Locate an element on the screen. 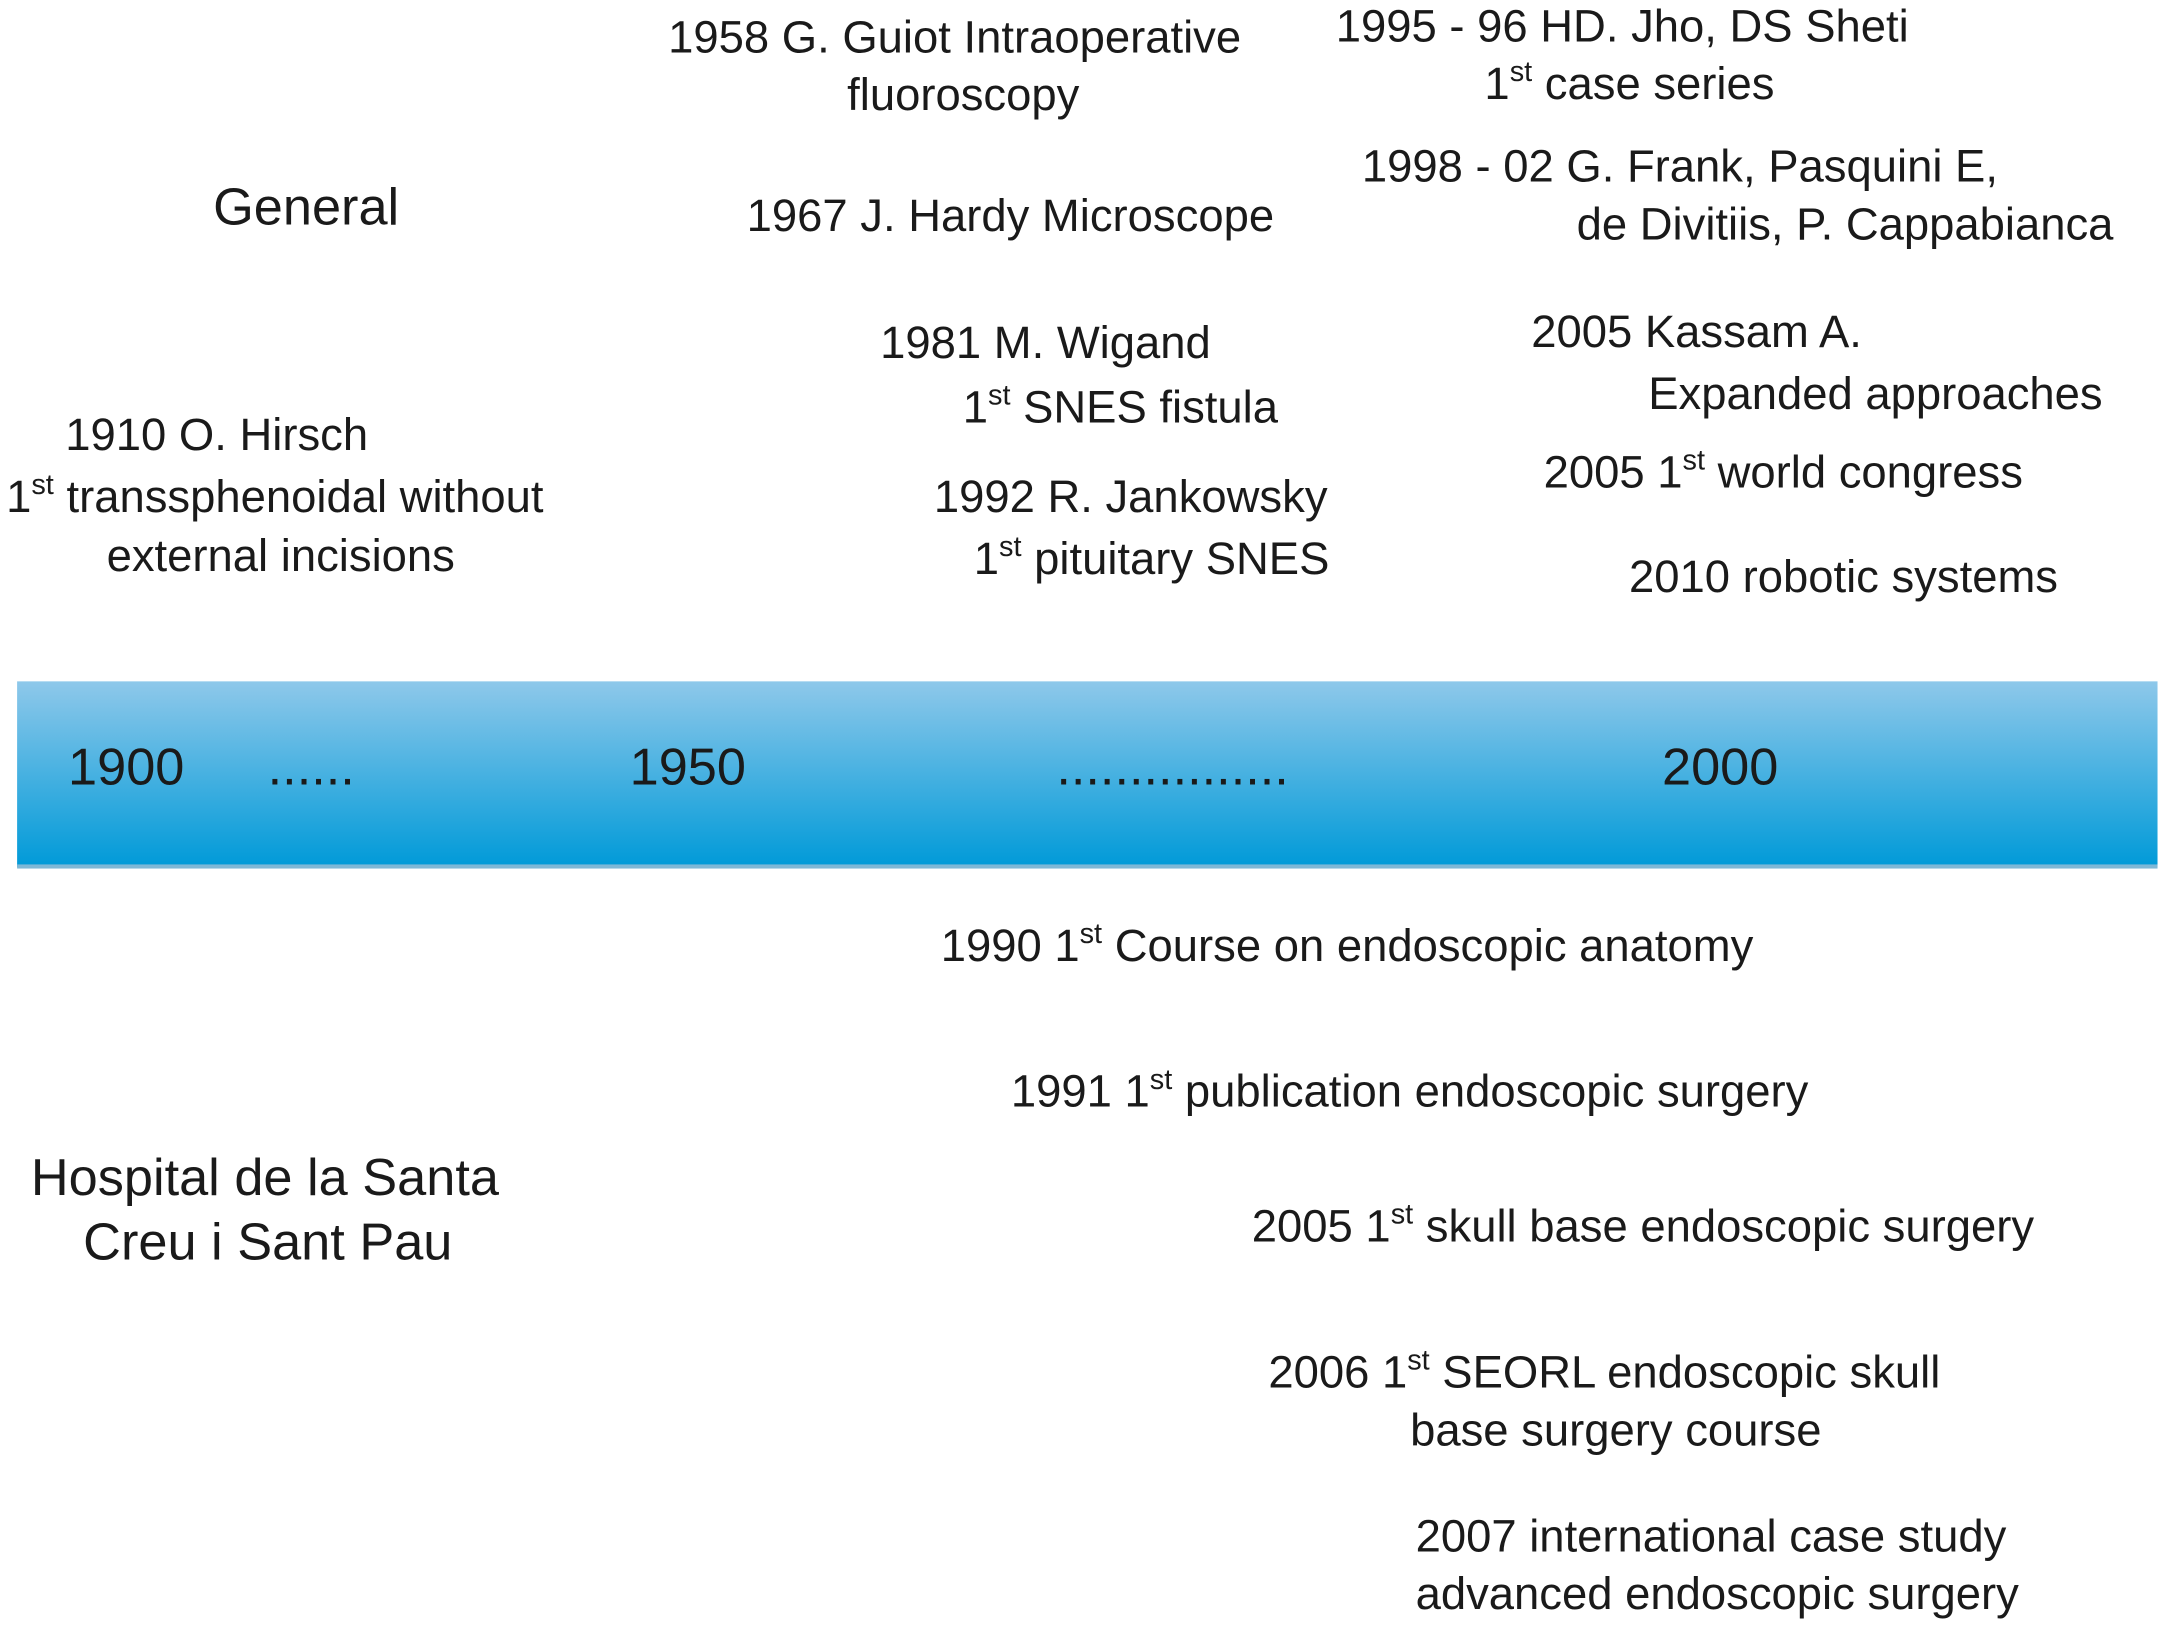 The height and width of the screenshot is (1638, 2165). text-part: 2006 1 is located at coordinates (1337, 1371).